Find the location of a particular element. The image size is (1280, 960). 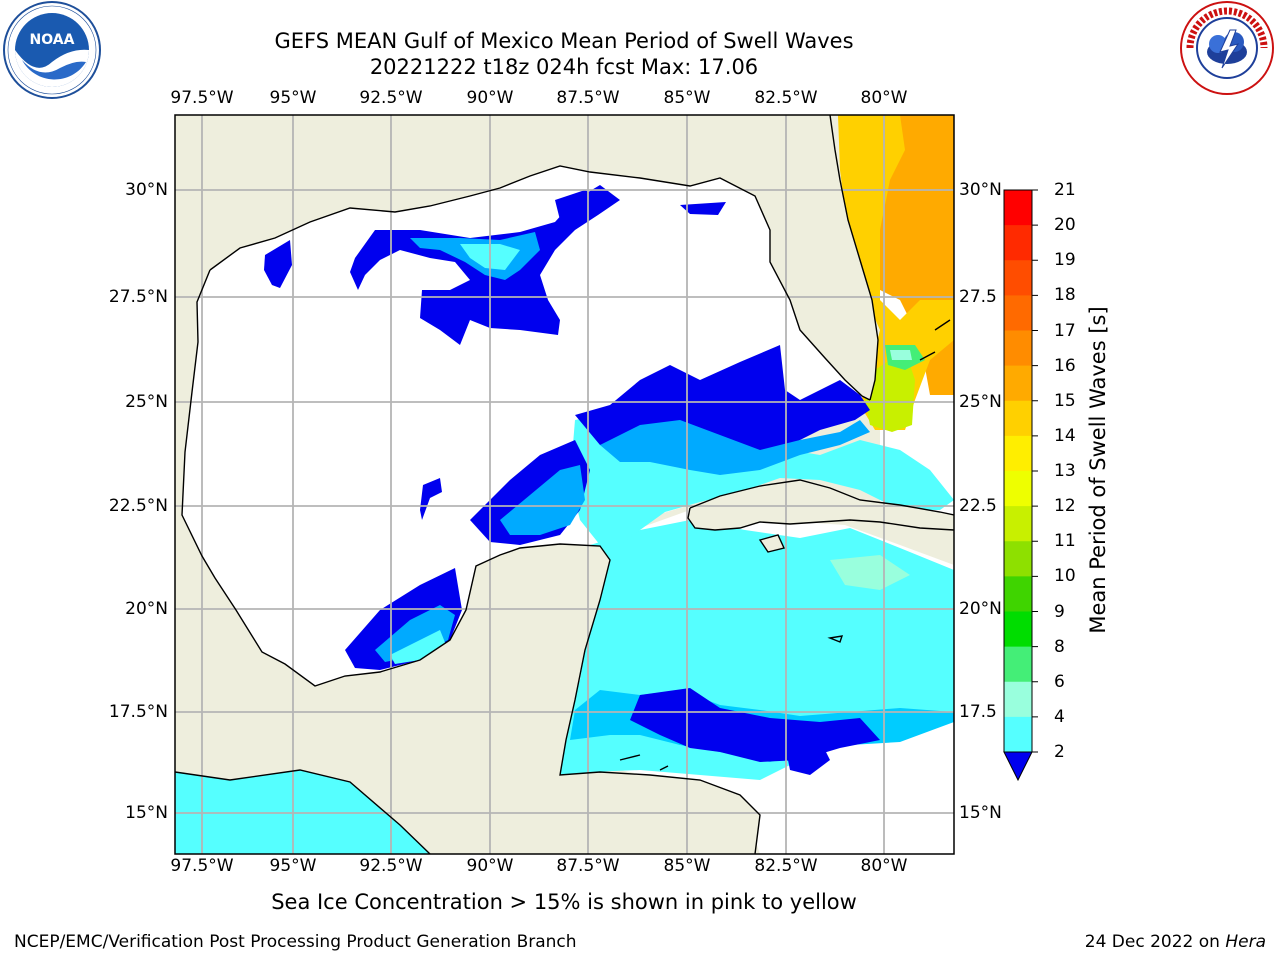

lon-tick-label-top: 85°W is located at coordinates (687, 98).